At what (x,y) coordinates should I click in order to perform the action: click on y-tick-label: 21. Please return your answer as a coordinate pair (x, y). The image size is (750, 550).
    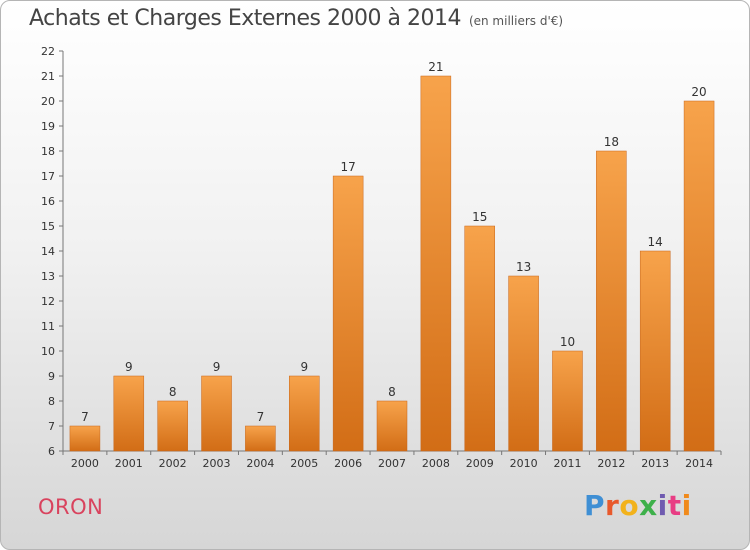
    Looking at the image, I should click on (48, 76).